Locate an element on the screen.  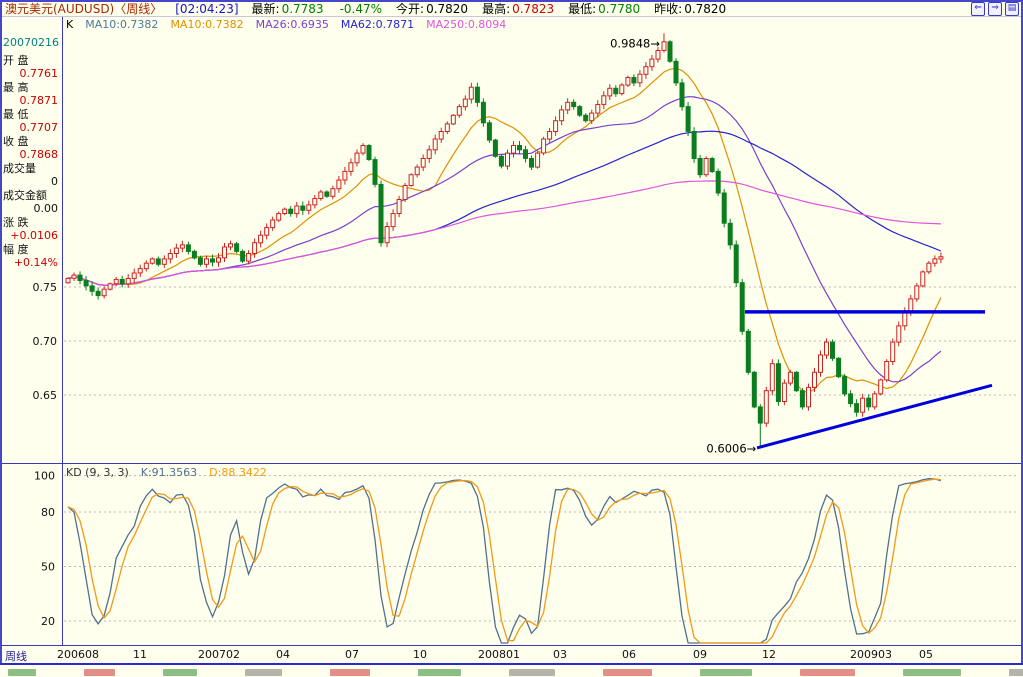
quote-field: 最新: 0.7783 is located at coordinates (289, 9).